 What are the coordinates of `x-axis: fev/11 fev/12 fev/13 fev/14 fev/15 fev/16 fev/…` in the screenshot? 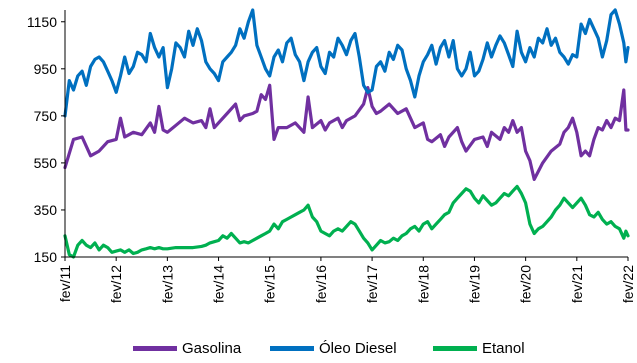 It's located at (346, 279).